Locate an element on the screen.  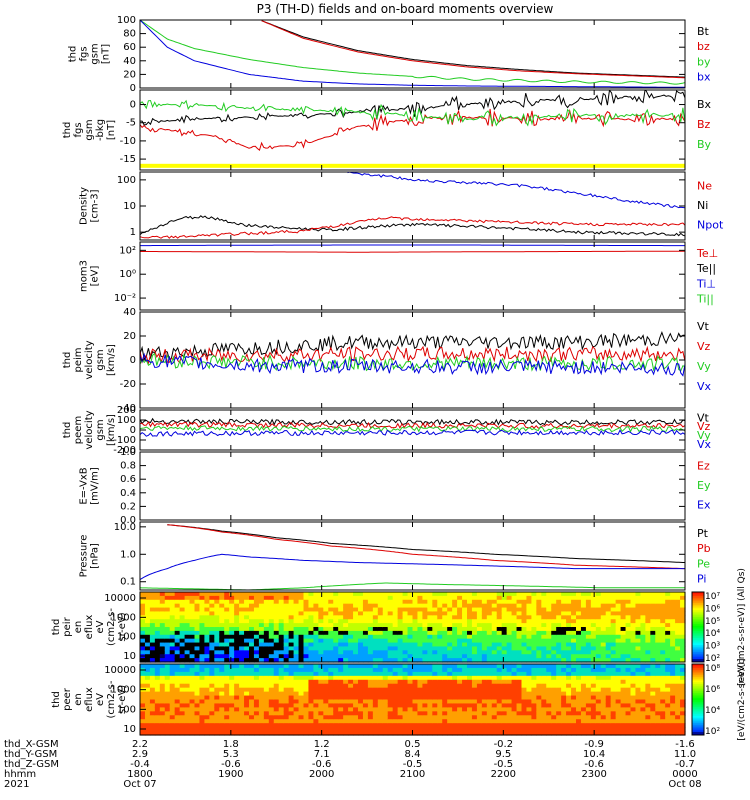
legend-vt: Vt is located at coordinates (703, 326).